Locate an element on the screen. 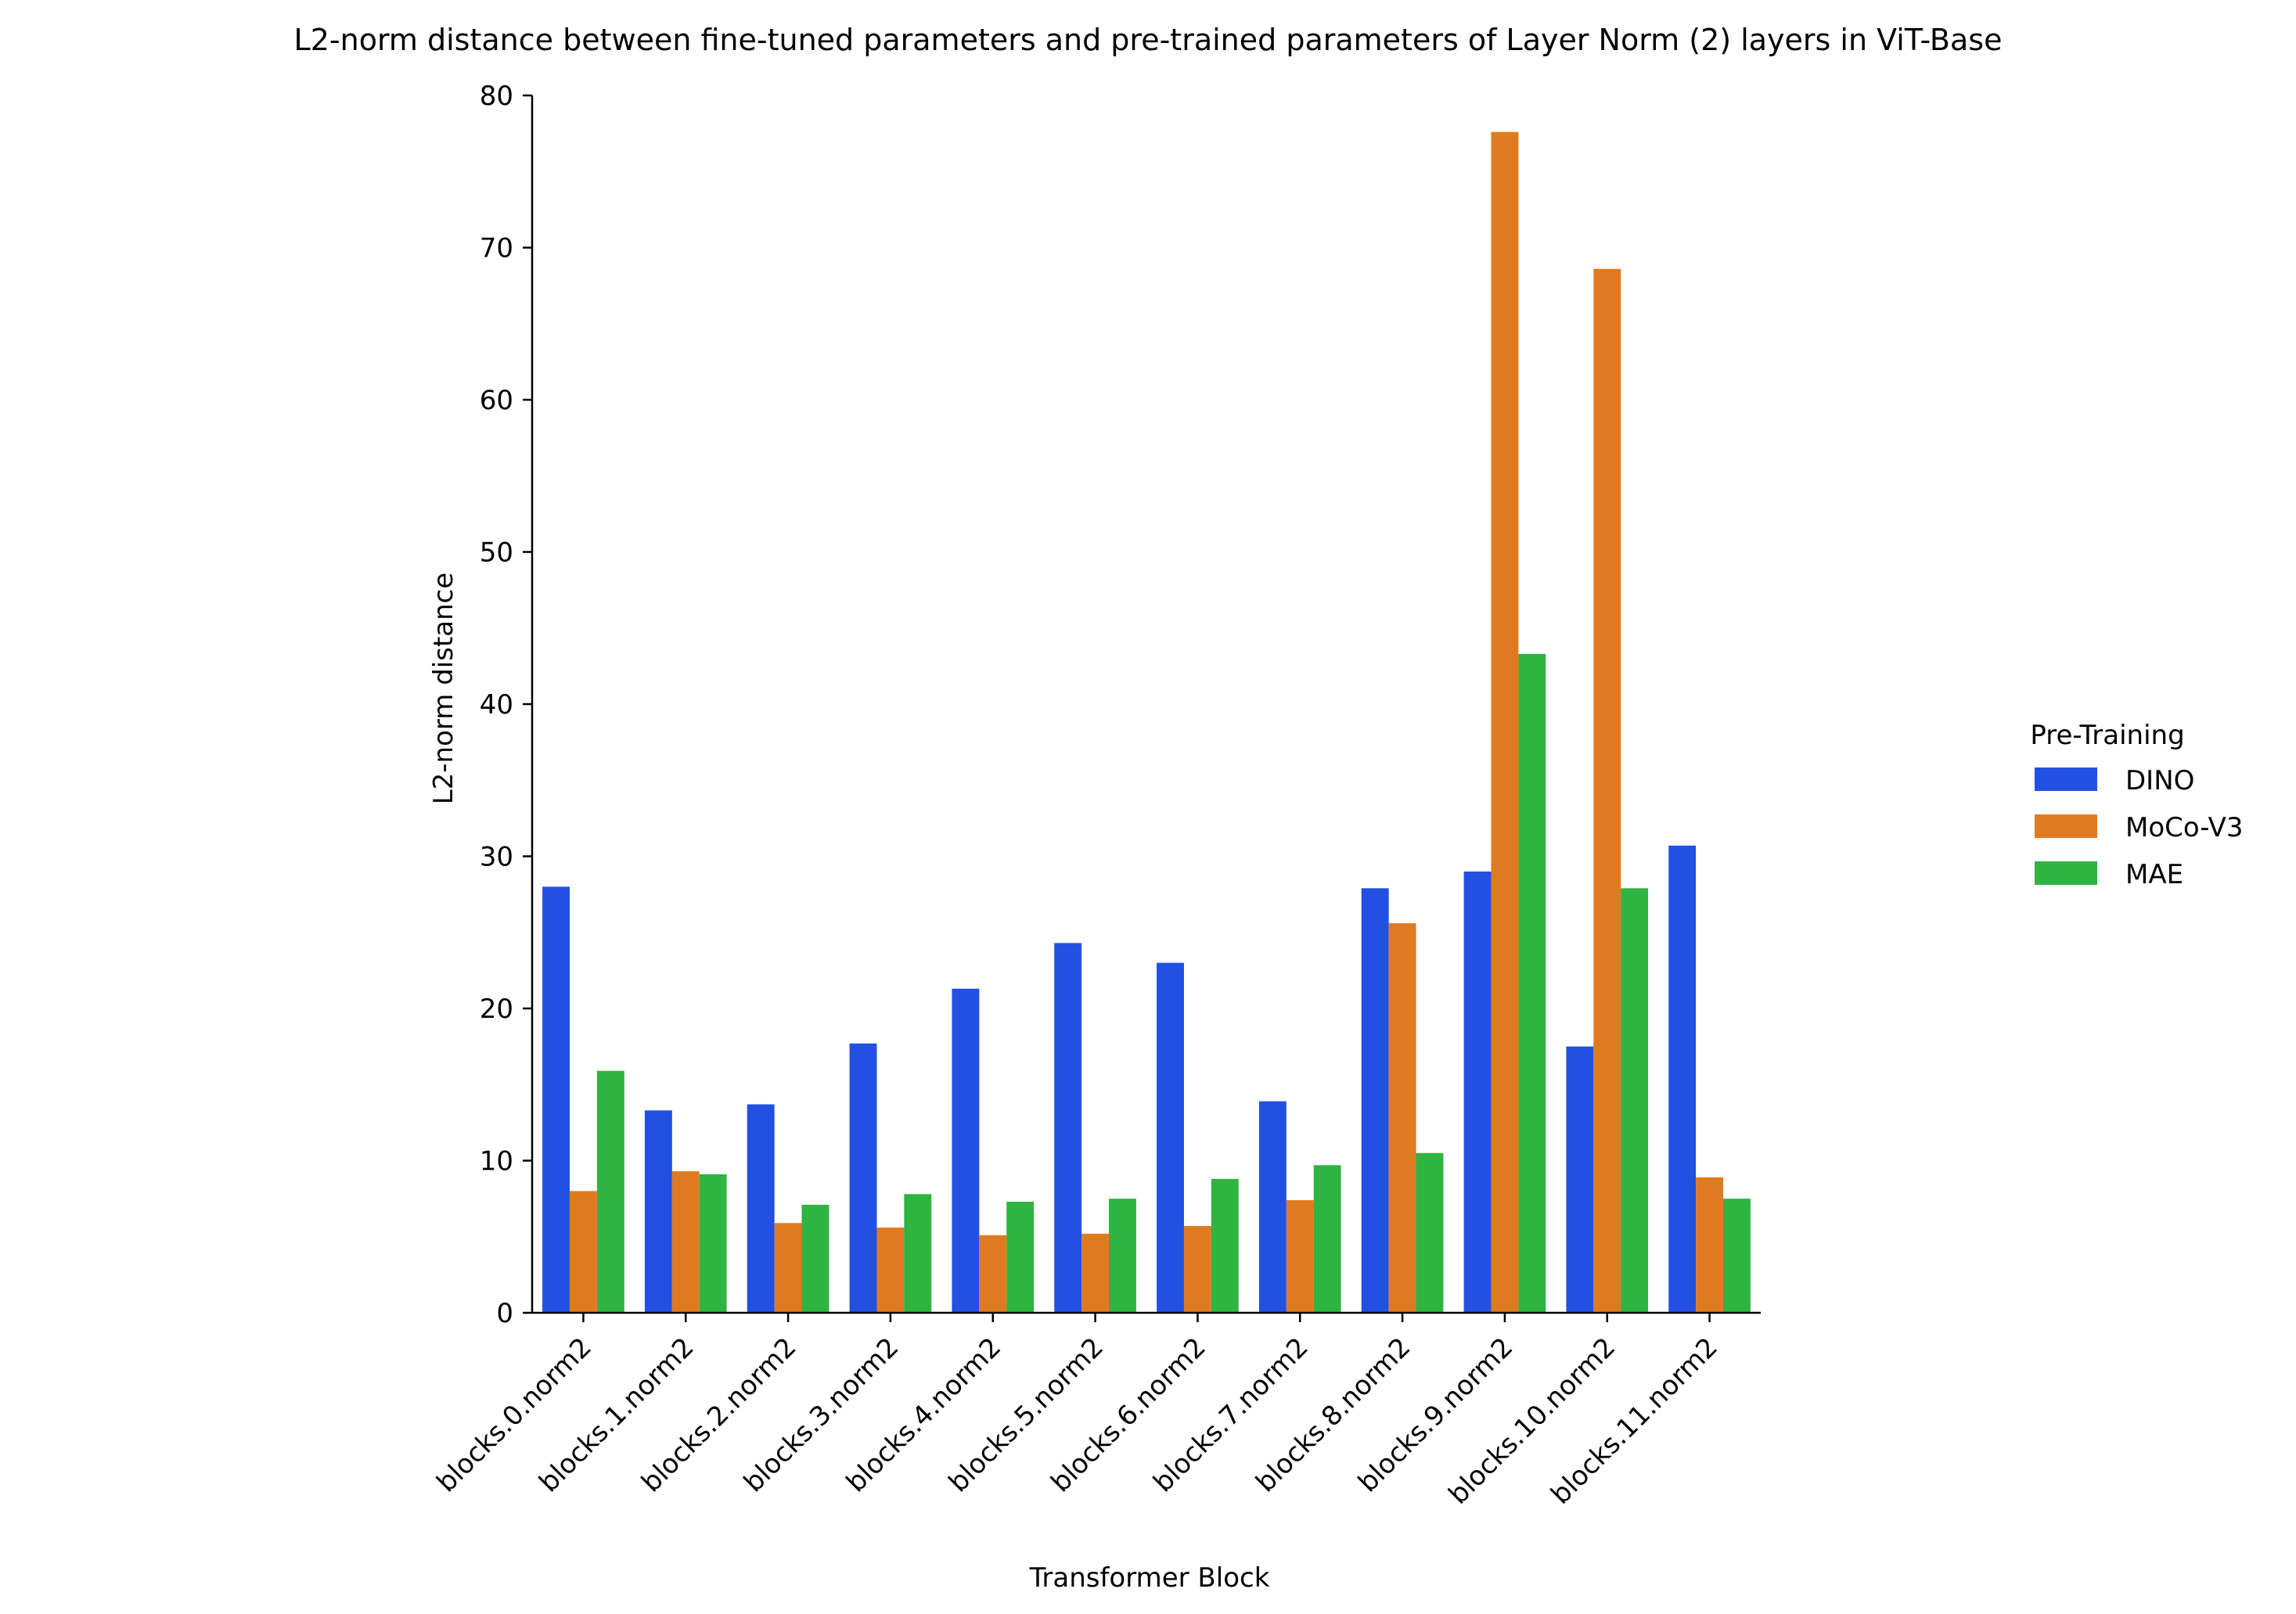  legend-swatch-dino is located at coordinates (2066, 779).